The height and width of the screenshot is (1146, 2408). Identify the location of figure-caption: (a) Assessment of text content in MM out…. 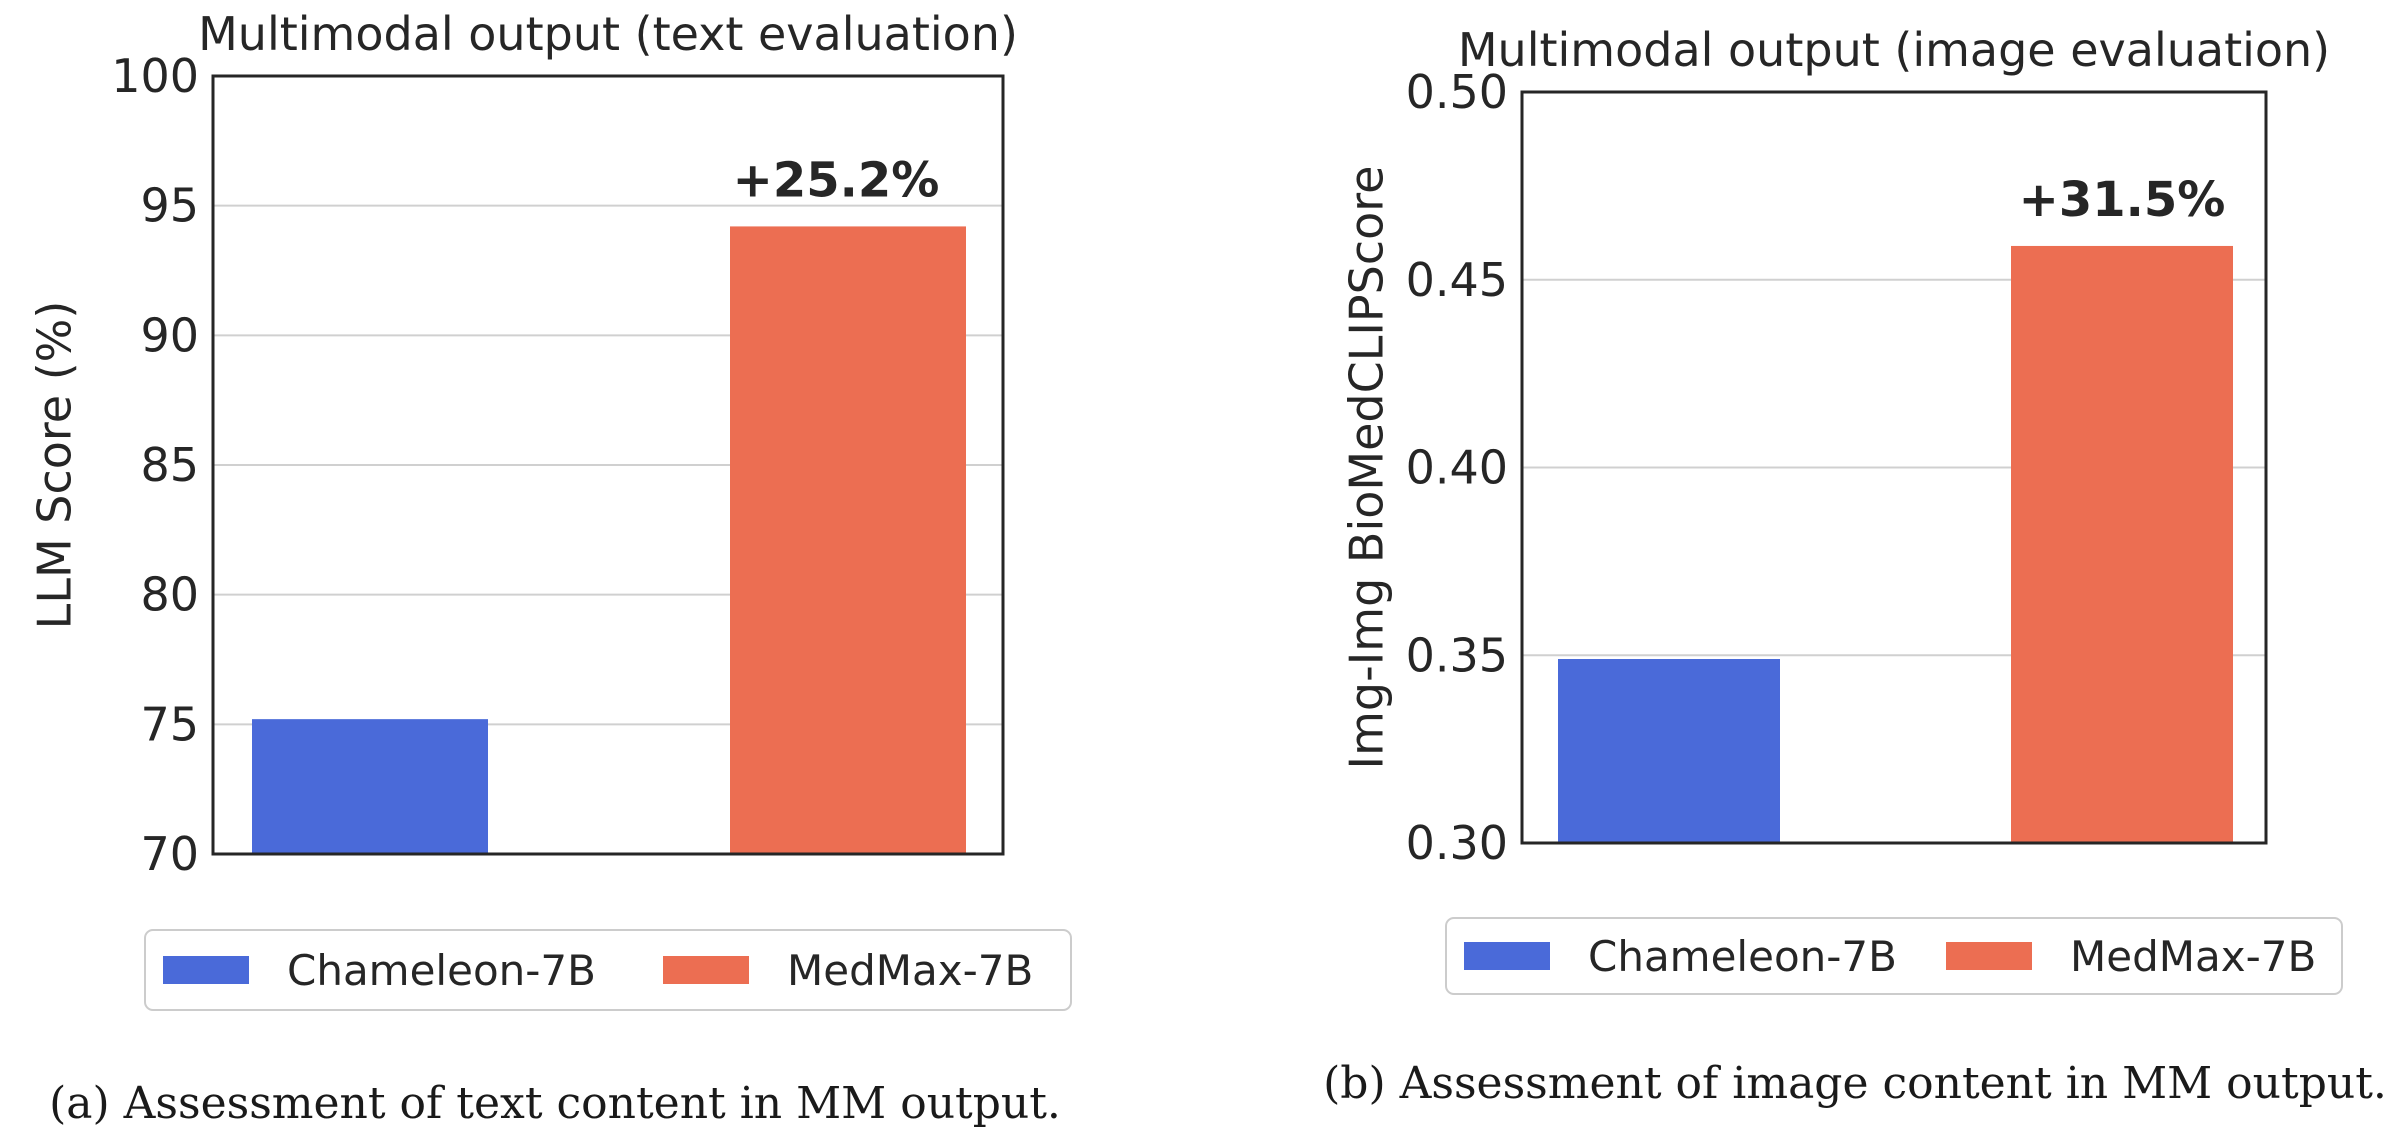
(555, 1103).